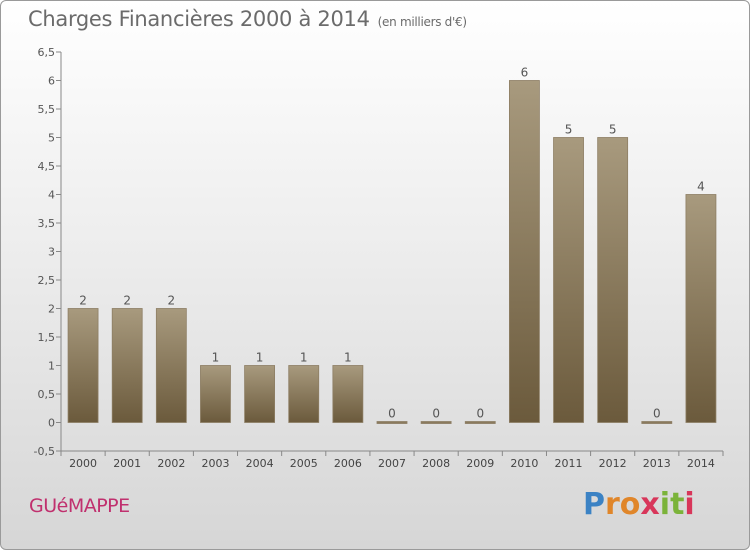 The height and width of the screenshot is (550, 750). What do you see at coordinates (127, 463) in the screenshot?
I see `x-tick-label: 2001` at bounding box center [127, 463].